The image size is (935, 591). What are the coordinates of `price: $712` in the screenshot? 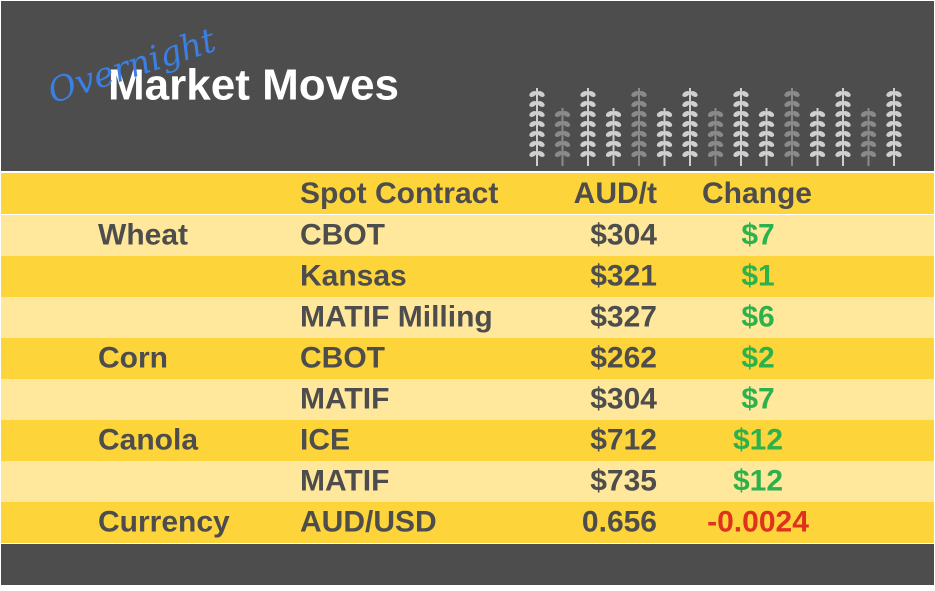 It's located at (623, 439).